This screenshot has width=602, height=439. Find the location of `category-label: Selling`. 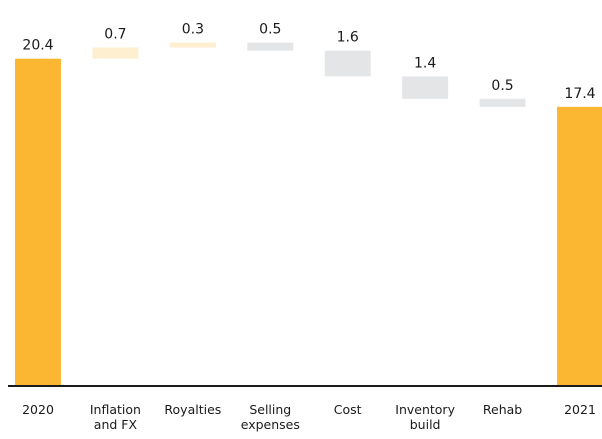

category-label: Selling is located at coordinates (270, 409).